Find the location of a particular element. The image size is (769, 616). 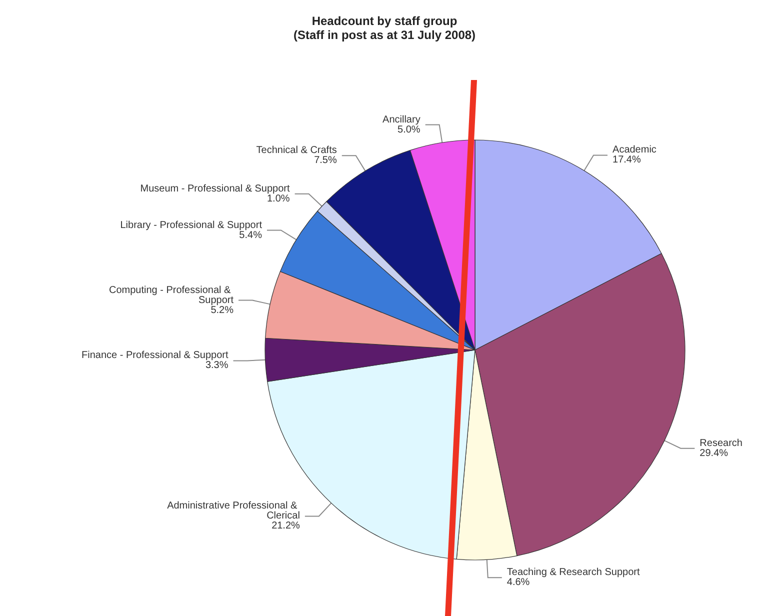

data-label: 17.4% is located at coordinates (626, 160).